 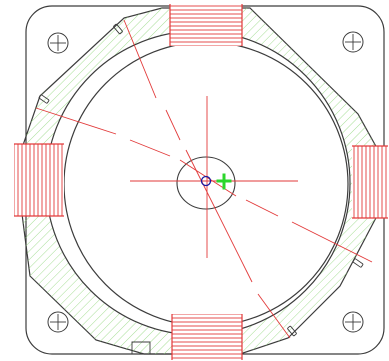 I want to click on coil-left, so click(x=39, y=180).